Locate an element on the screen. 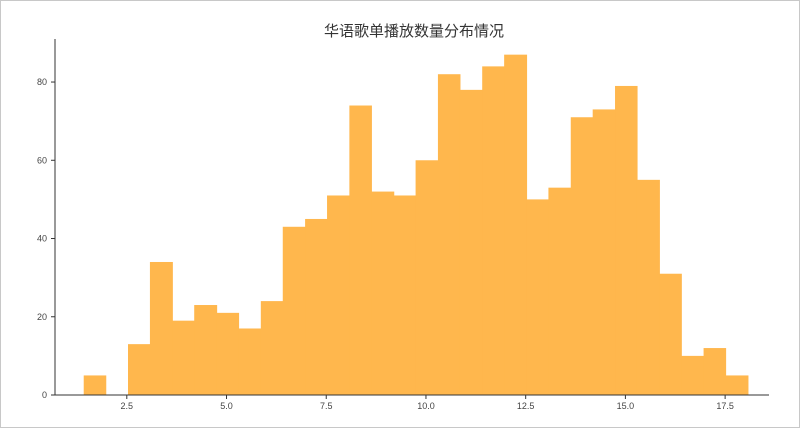 This screenshot has height=428, width=800. y-tick-label-0: 0 is located at coordinates (44, 395).